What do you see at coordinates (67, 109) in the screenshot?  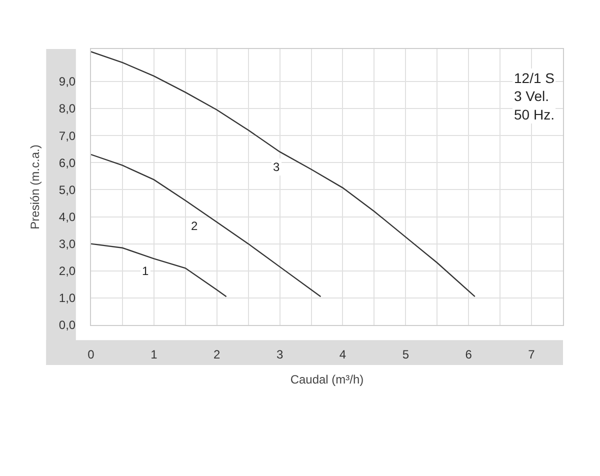 I see `y-tick-label: 8,0` at bounding box center [67, 109].